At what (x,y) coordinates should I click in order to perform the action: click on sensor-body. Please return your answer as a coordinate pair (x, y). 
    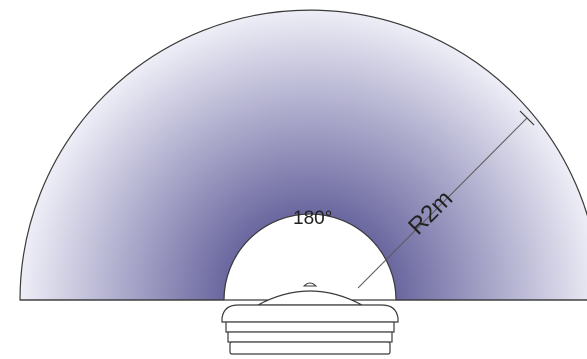
    Looking at the image, I should click on (310, 313).